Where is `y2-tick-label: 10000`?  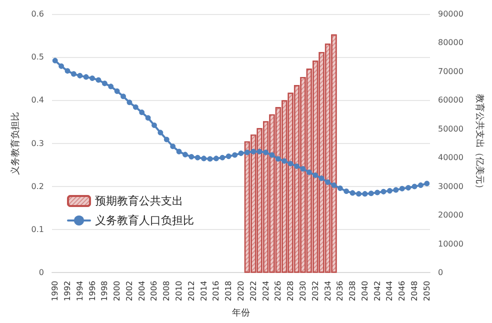 y2-tick-label: 10000 is located at coordinates (451, 243).